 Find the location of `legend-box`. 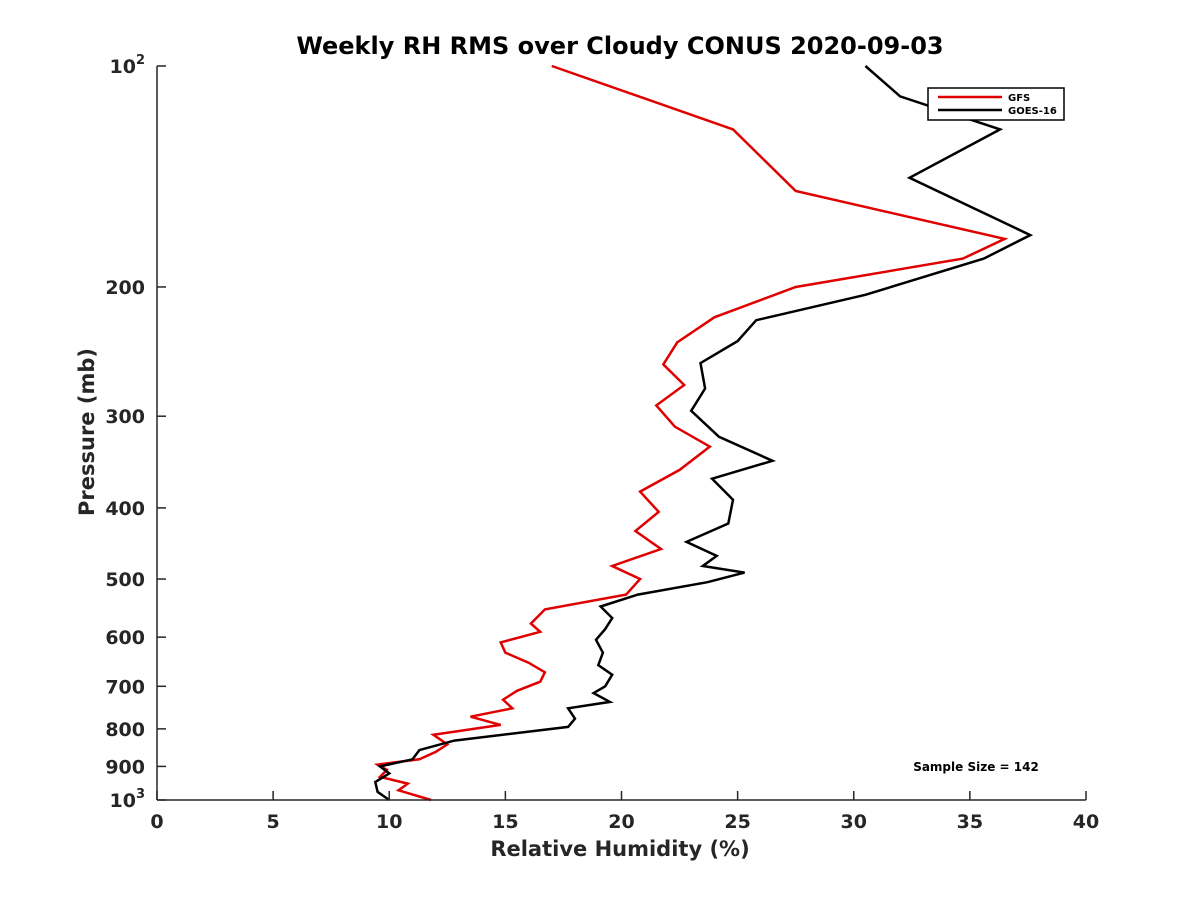

legend-box is located at coordinates (996, 104).